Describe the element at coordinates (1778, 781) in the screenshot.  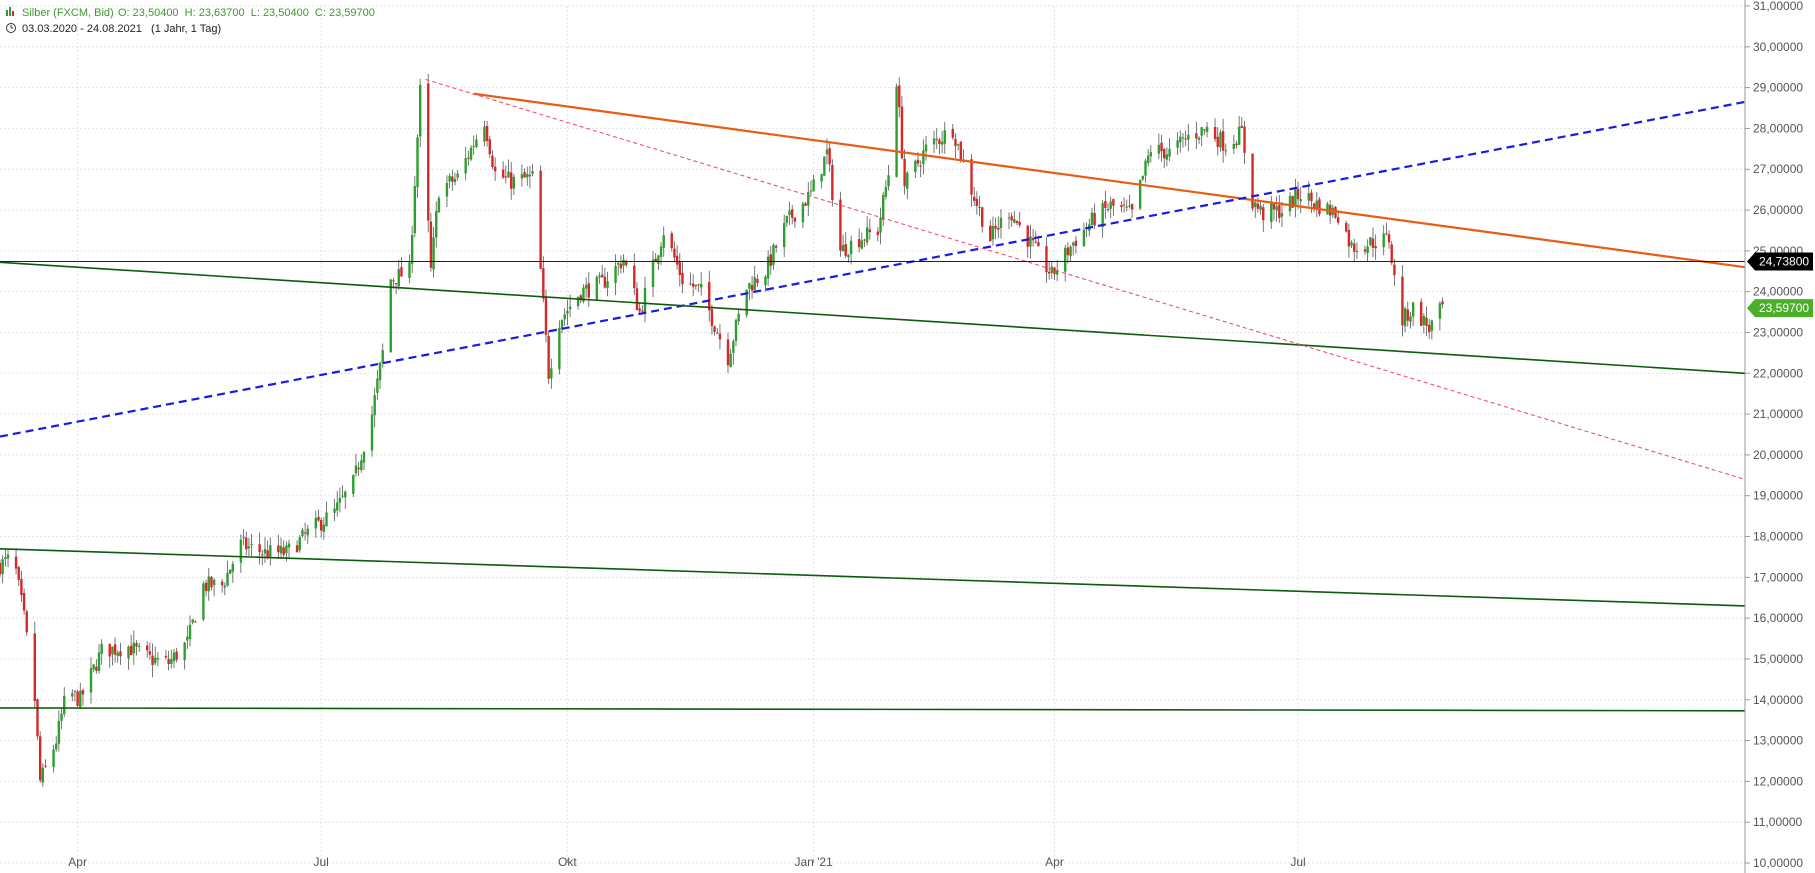
I see `y-tick-label: 12,00000` at that location.